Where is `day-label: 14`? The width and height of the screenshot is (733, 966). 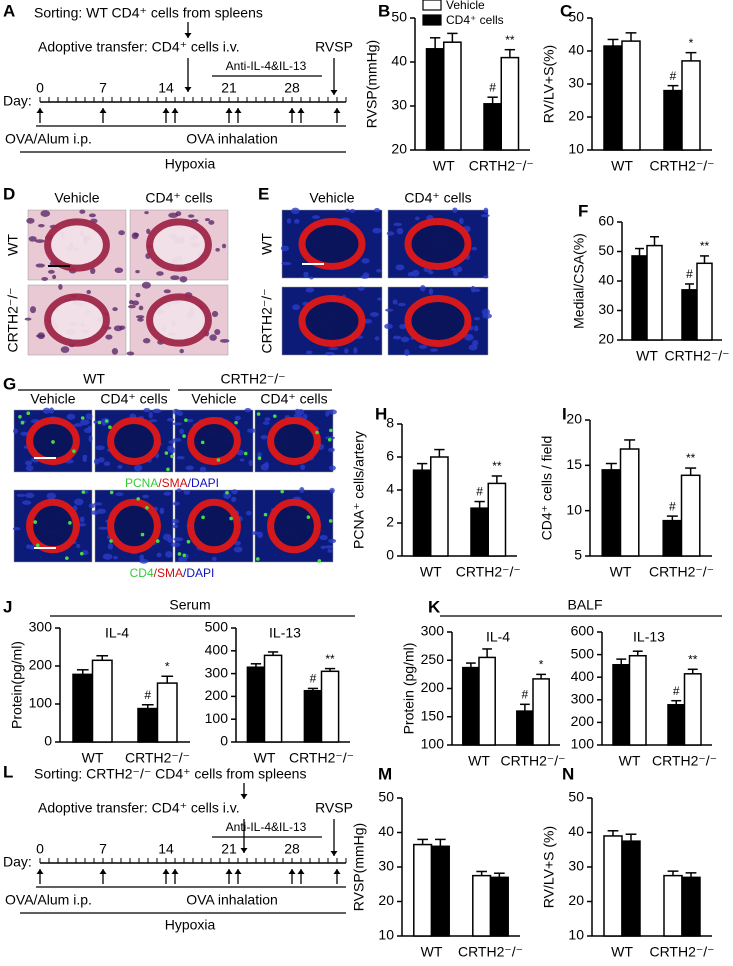 day-label: 14 is located at coordinates (166, 88).